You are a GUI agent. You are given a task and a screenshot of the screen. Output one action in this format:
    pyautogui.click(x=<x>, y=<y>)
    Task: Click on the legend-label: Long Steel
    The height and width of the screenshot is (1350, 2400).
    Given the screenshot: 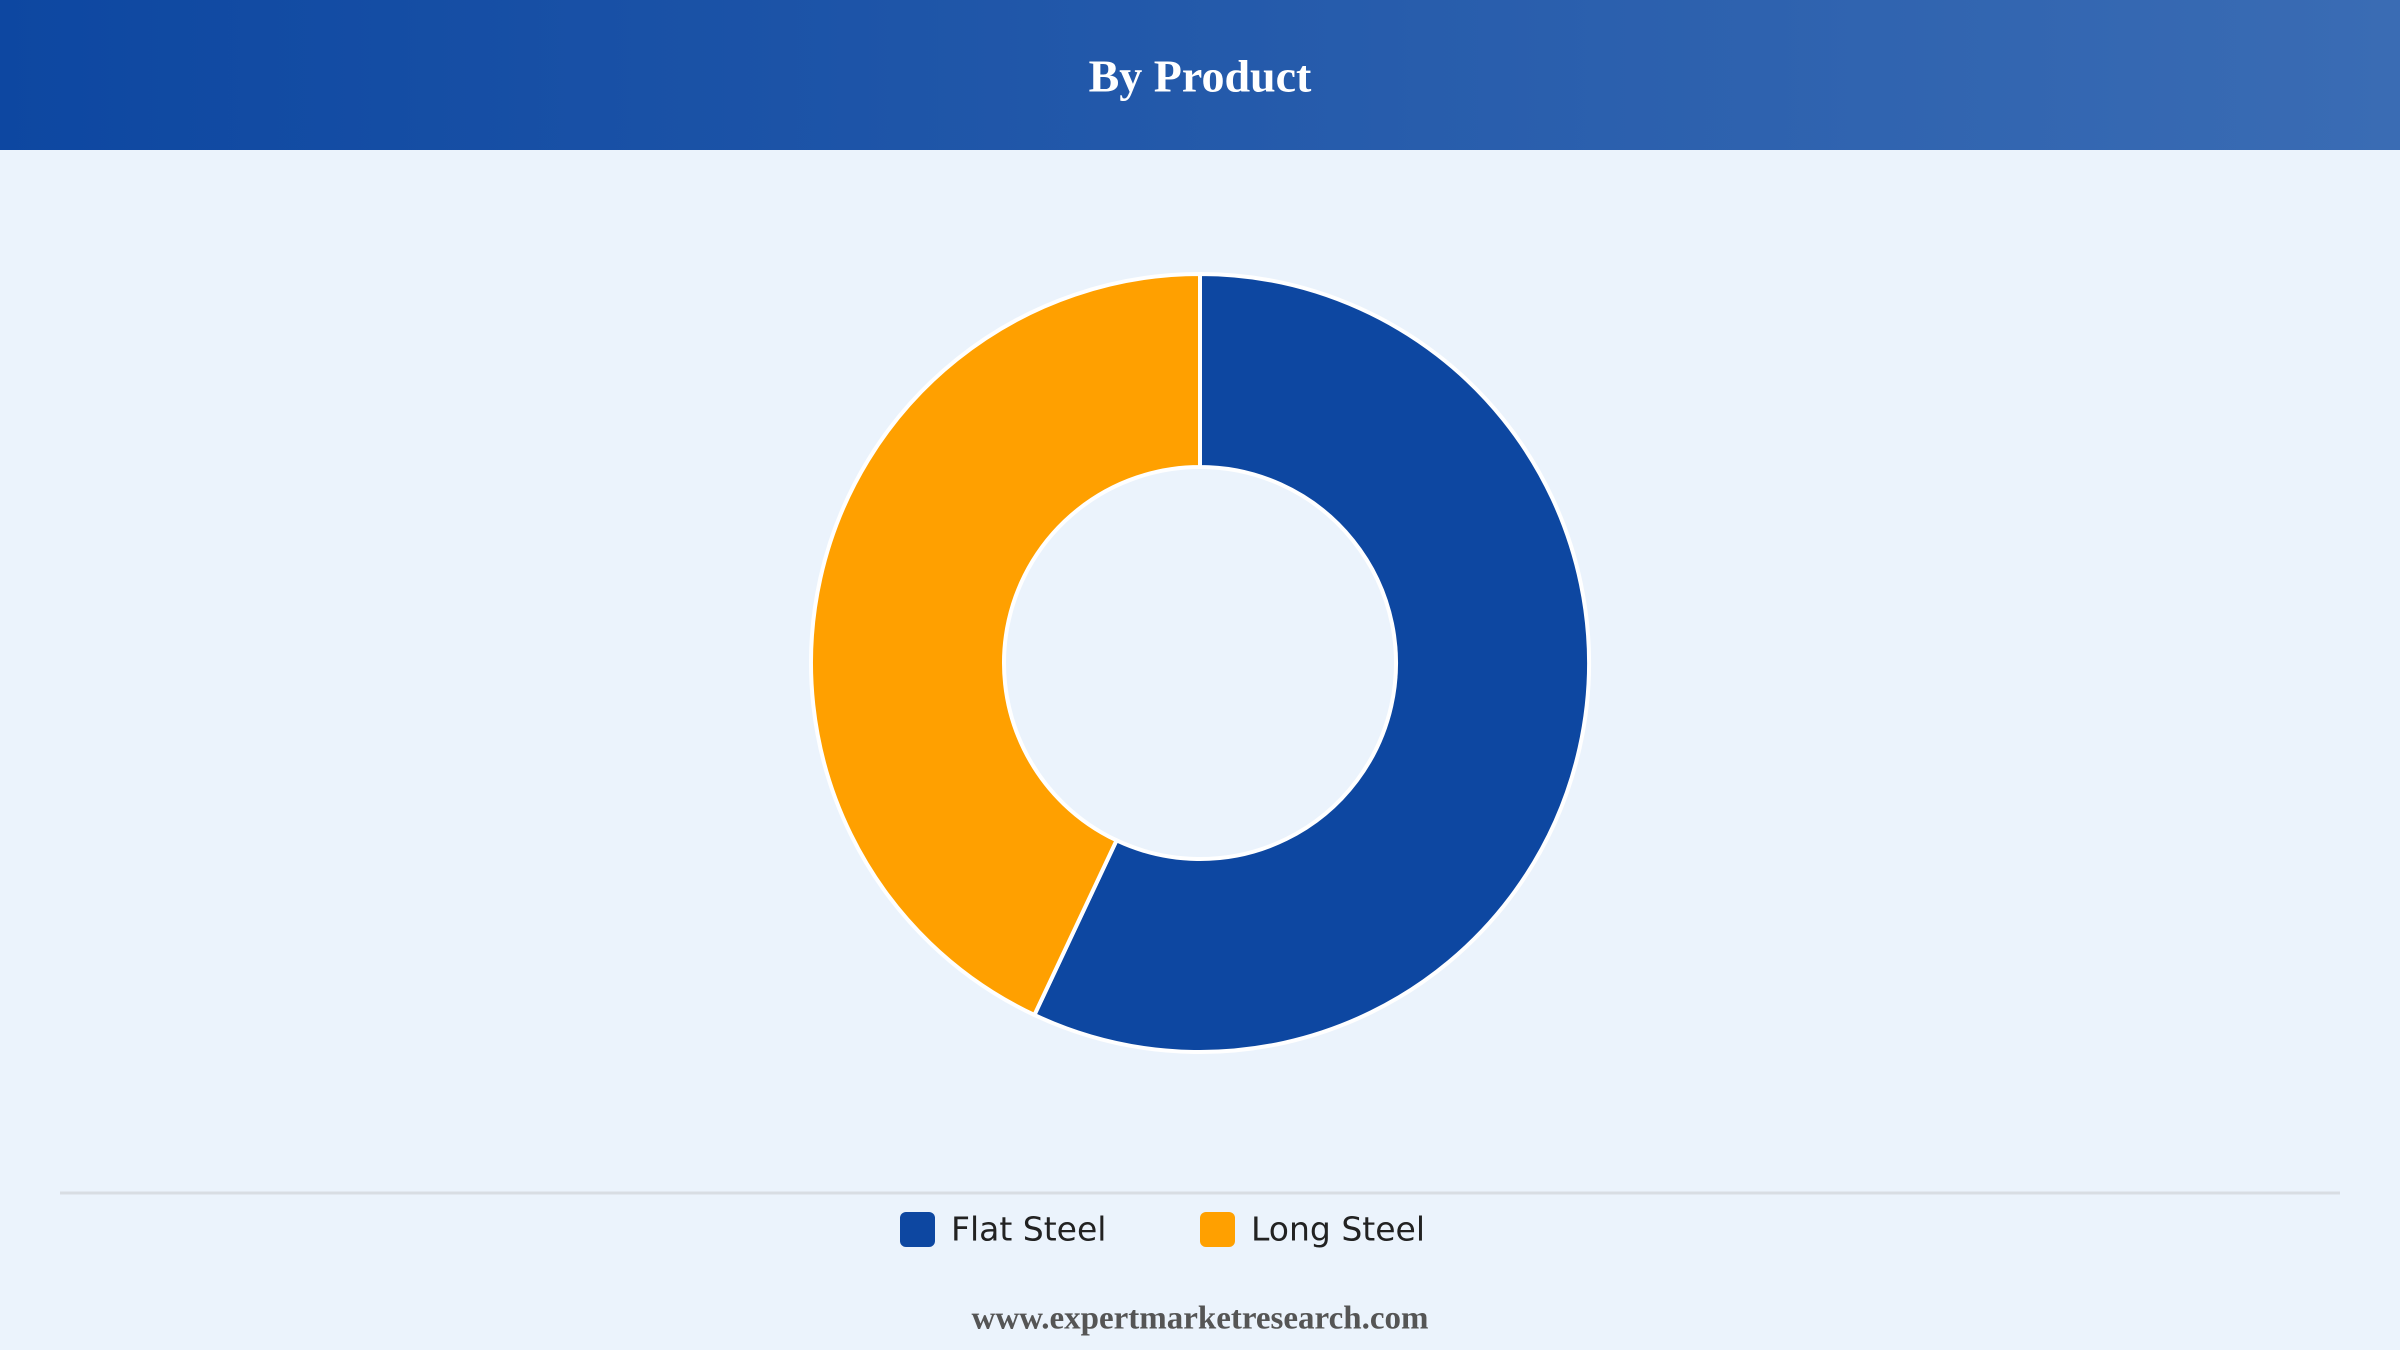 What is the action you would take?
    pyautogui.click(x=1338, y=1229)
    